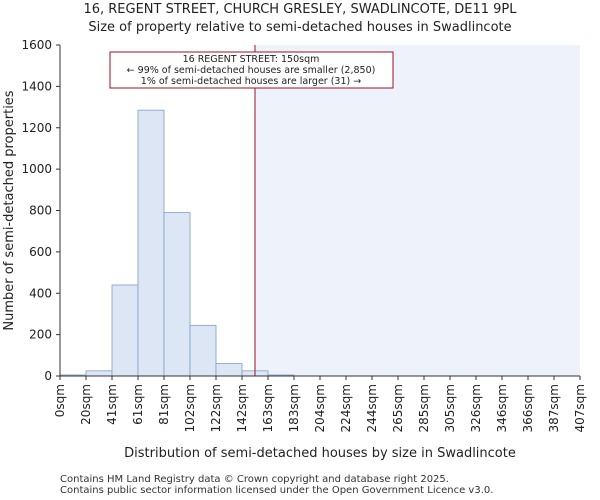  What do you see at coordinates (528, 408) in the screenshot?
I see `x-tick-label: 366sqm` at bounding box center [528, 408].